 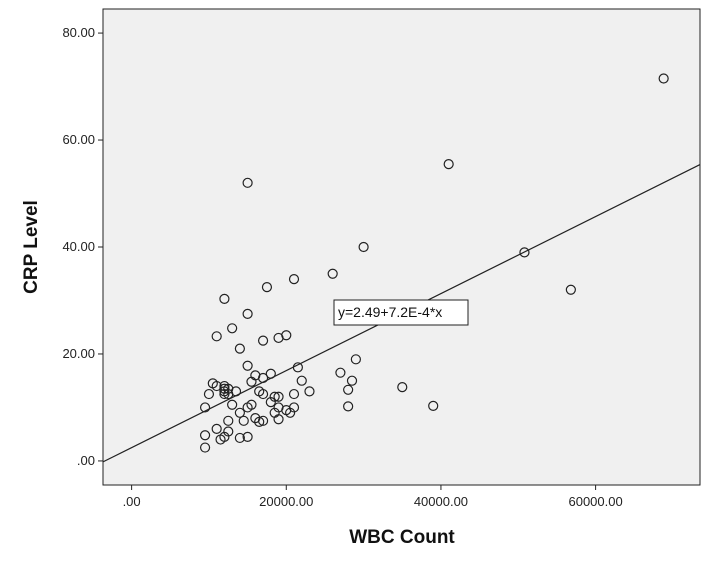 I want to click on fit-equation-frame, so click(x=401, y=312).